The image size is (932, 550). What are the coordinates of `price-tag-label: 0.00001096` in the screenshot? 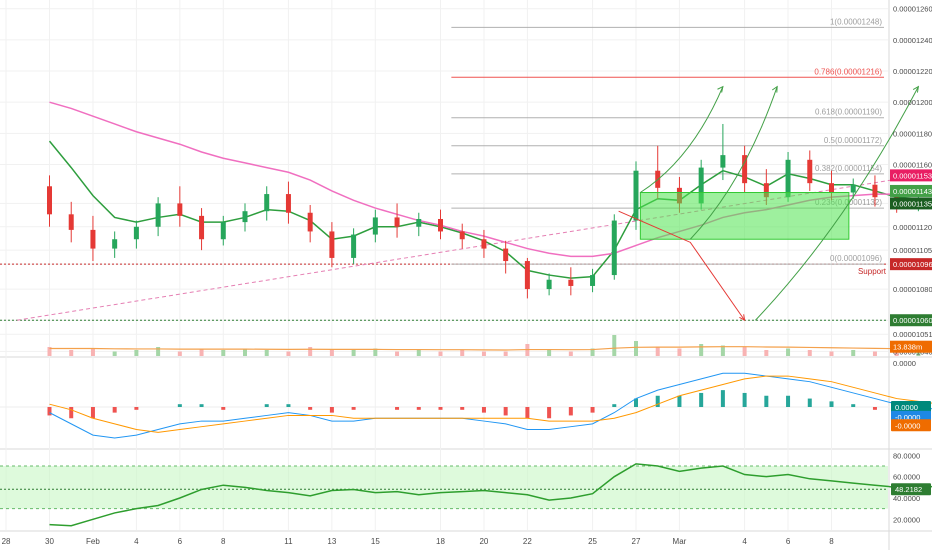 It's located at (912, 264).